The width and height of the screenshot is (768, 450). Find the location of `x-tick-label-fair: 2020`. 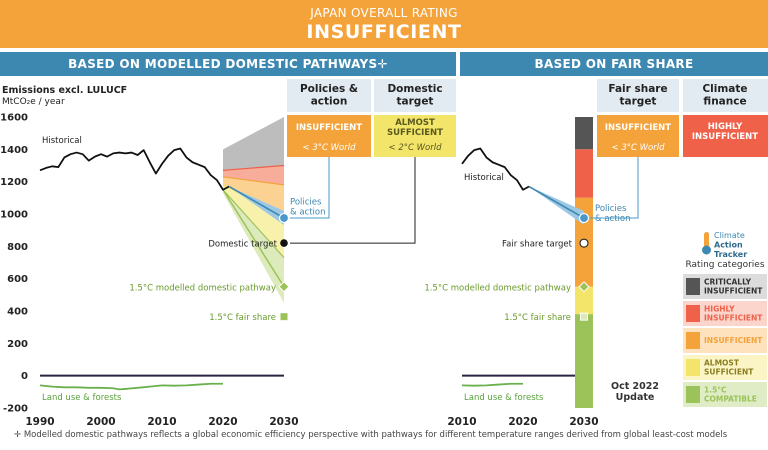

x-tick-label-fair: 2020 is located at coordinates (522, 422).